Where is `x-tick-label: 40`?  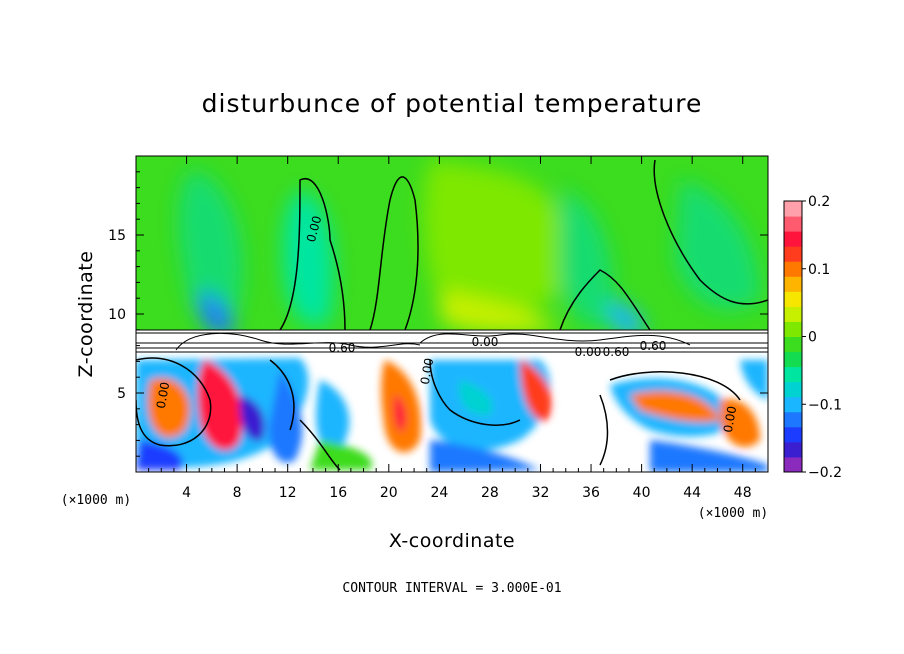
x-tick-label: 40 is located at coordinates (642, 493).